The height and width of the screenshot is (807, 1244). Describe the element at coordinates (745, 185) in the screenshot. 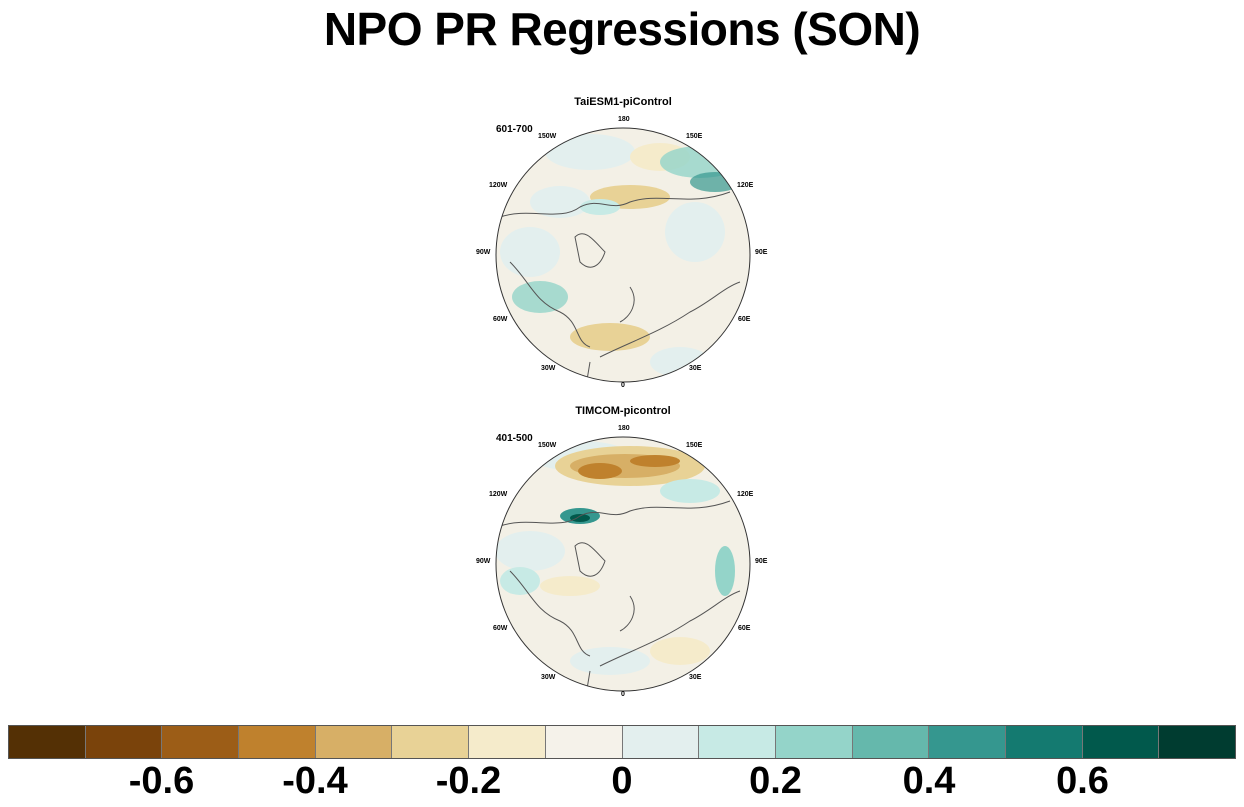

I see `p1-lon-120e: 120E` at that location.